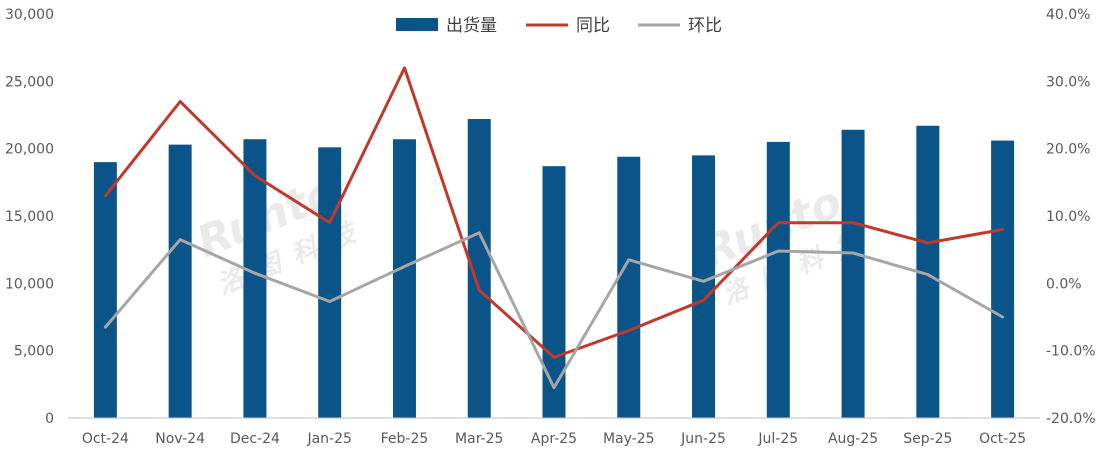  Describe the element at coordinates (479, 439) in the screenshot. I see `x-tick-label: Mar-25` at that location.